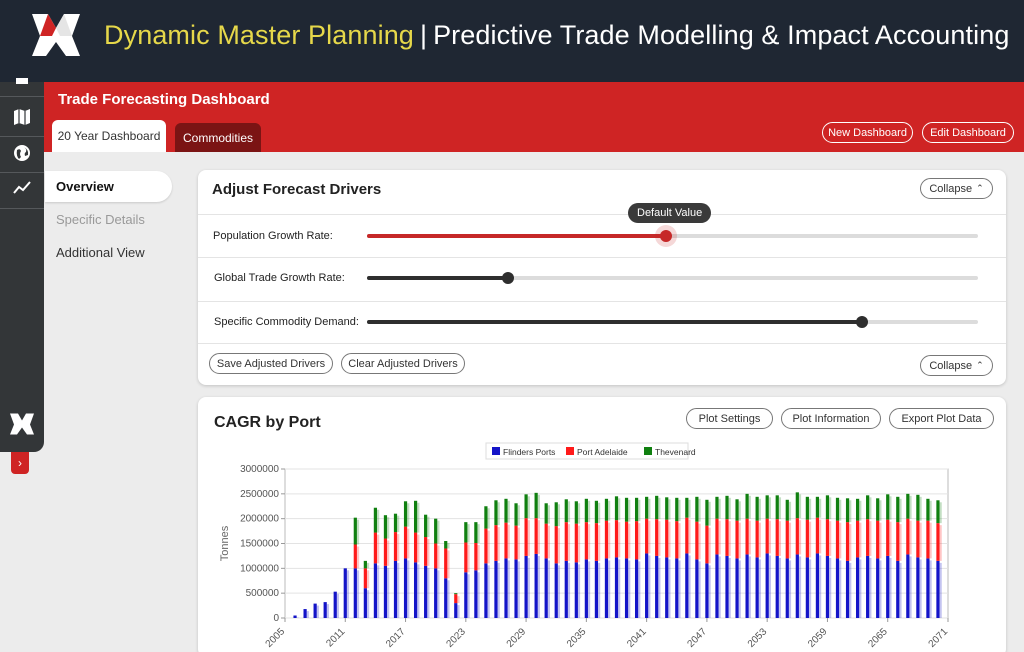  I want to click on tab-commodities: Commodities, so click(218, 137).